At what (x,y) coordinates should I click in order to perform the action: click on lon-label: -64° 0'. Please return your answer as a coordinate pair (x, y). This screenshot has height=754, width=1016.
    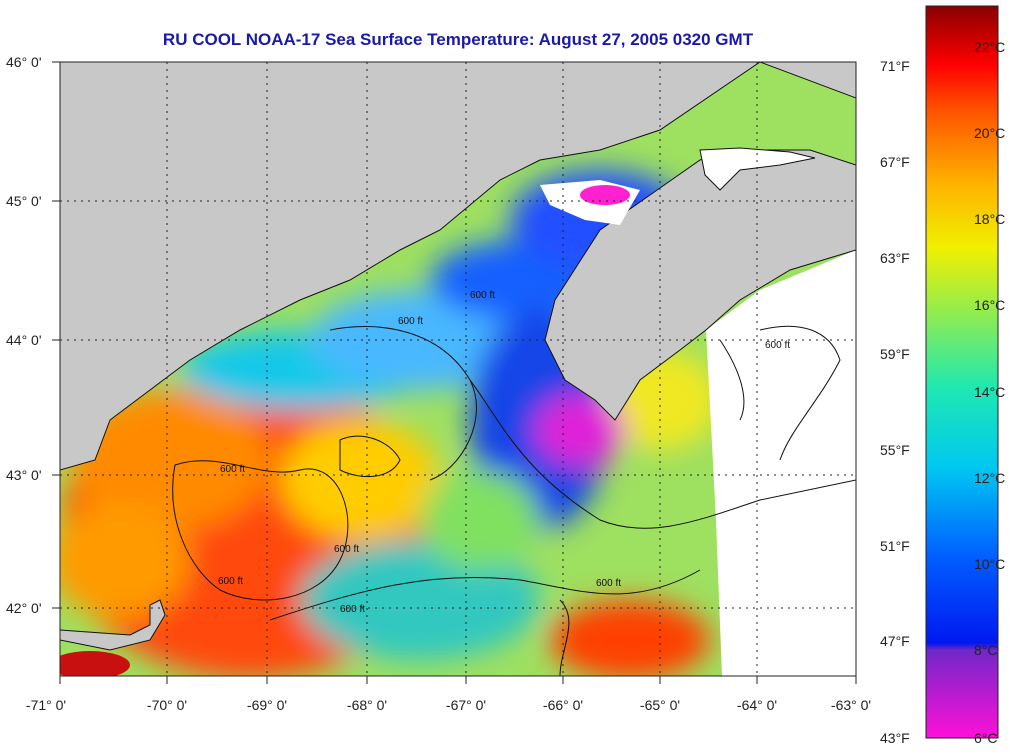
    Looking at the image, I should click on (757, 705).